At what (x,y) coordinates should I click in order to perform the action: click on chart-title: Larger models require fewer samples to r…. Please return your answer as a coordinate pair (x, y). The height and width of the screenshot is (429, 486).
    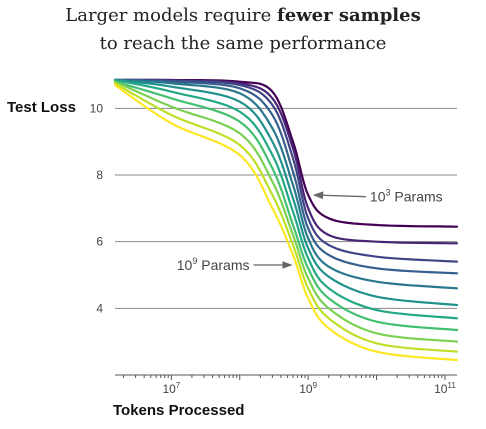
    Looking at the image, I should click on (243, 30).